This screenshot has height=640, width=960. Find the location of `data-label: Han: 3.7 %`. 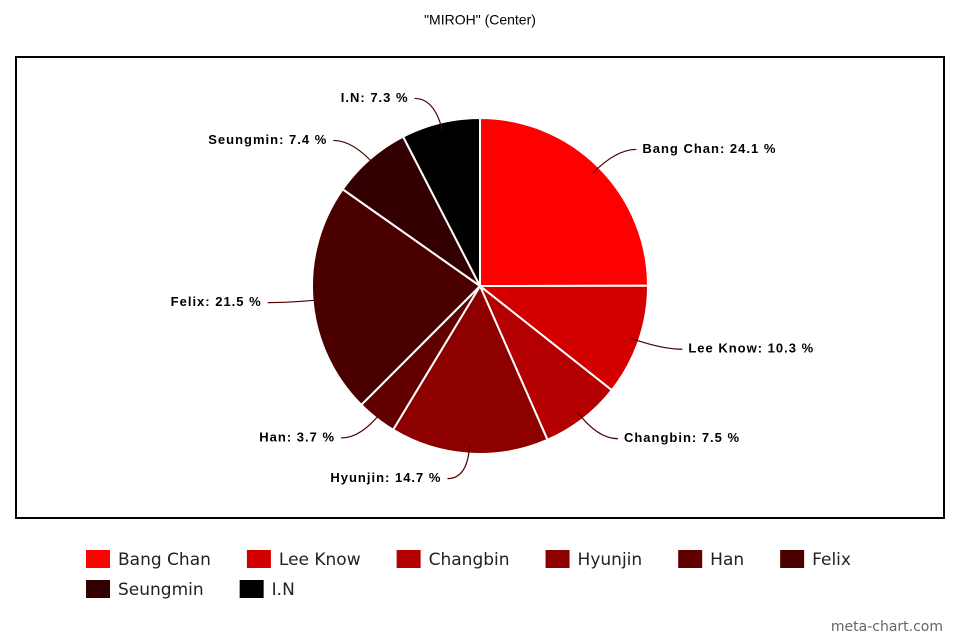

data-label: Han: 3.7 % is located at coordinates (297, 436).